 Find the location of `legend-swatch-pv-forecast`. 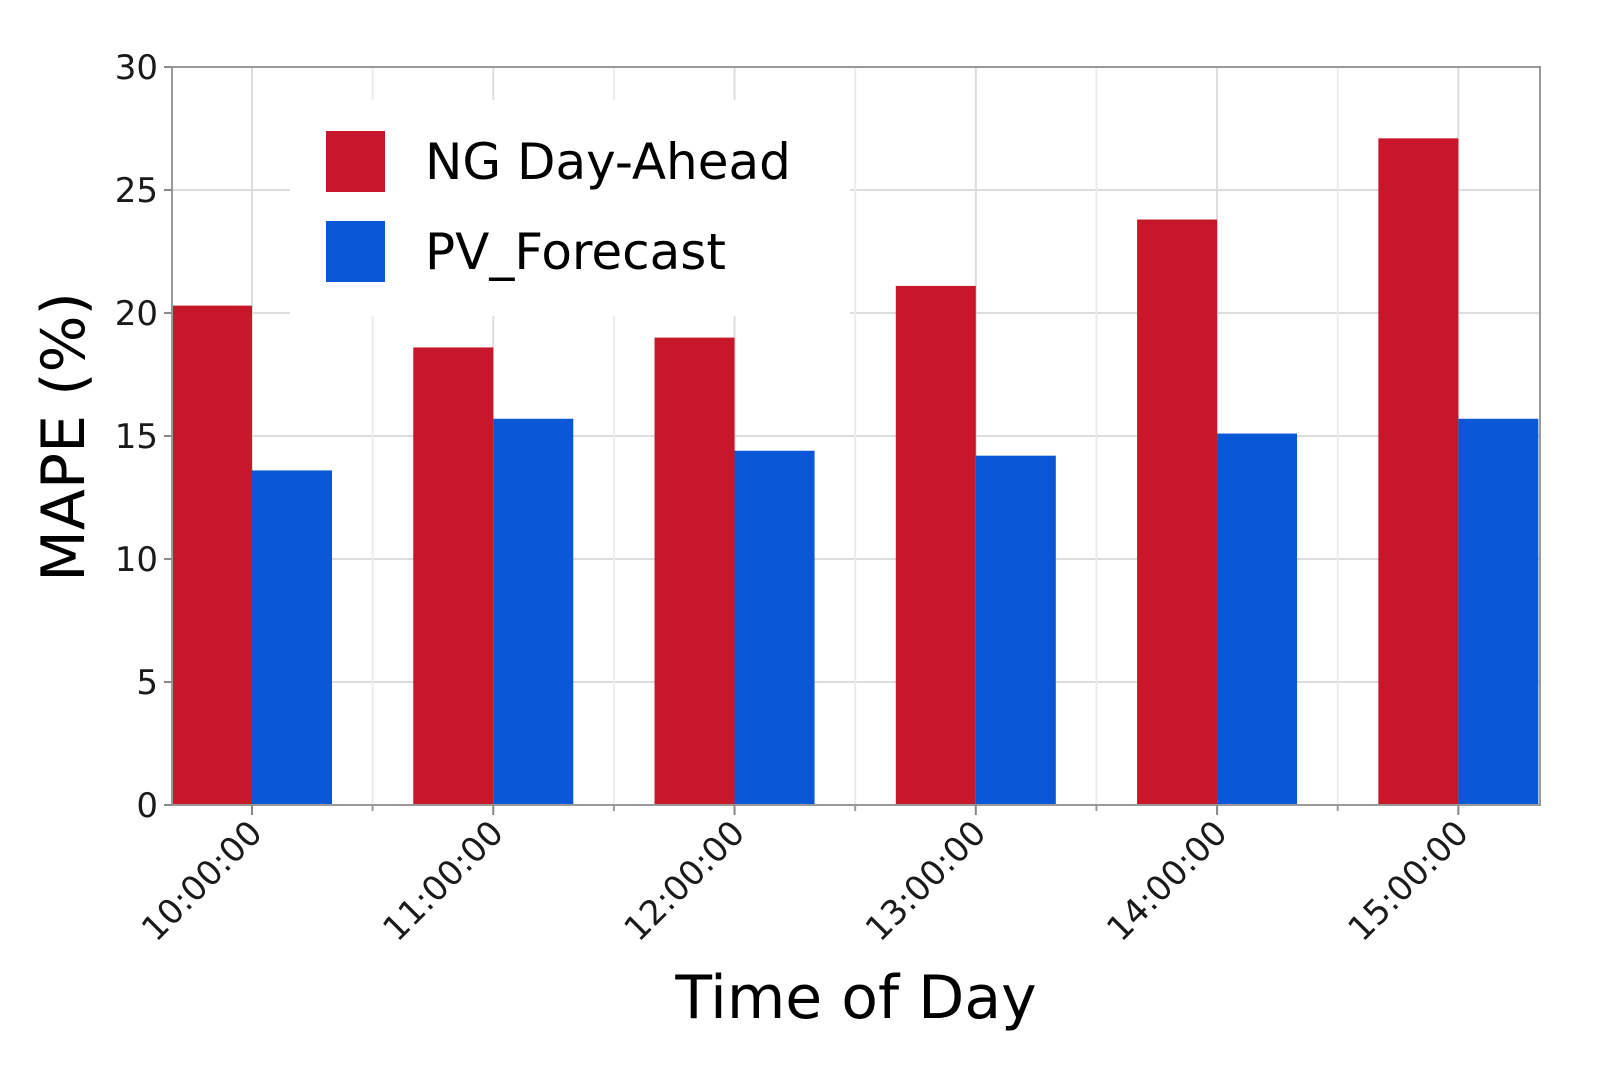

legend-swatch-pv-forecast is located at coordinates (355, 251).